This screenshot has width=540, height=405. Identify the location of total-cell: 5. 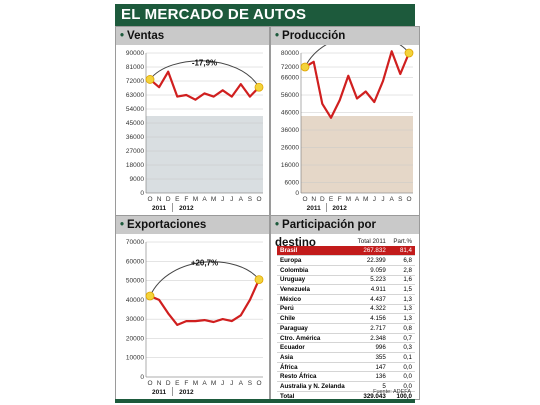
(370, 386).